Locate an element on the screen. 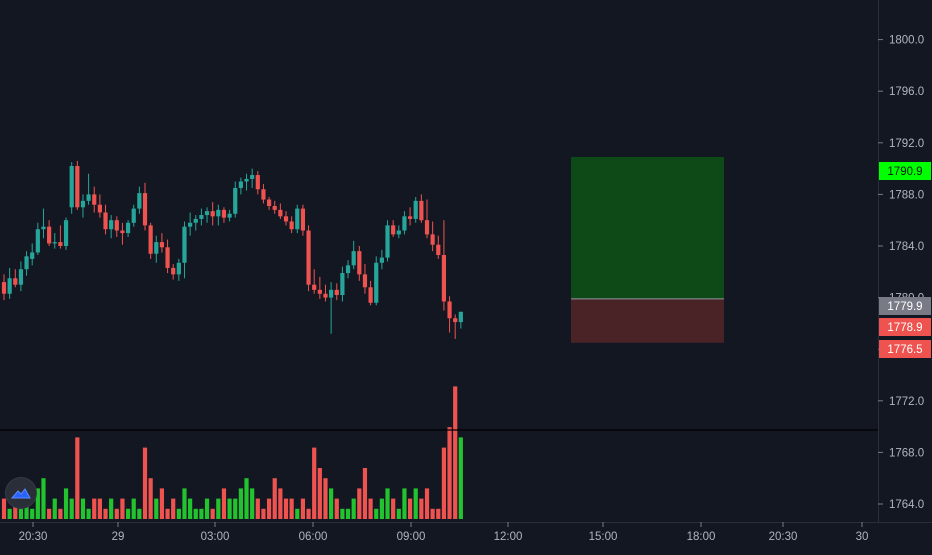 The width and height of the screenshot is (932, 555). price-tick-label: 1772.0 is located at coordinates (906, 402).